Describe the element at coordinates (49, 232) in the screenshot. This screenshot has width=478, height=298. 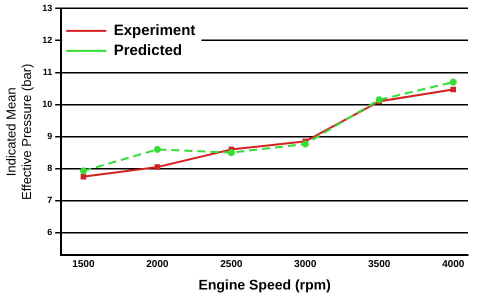
I see `y-tick-label: 6` at that location.